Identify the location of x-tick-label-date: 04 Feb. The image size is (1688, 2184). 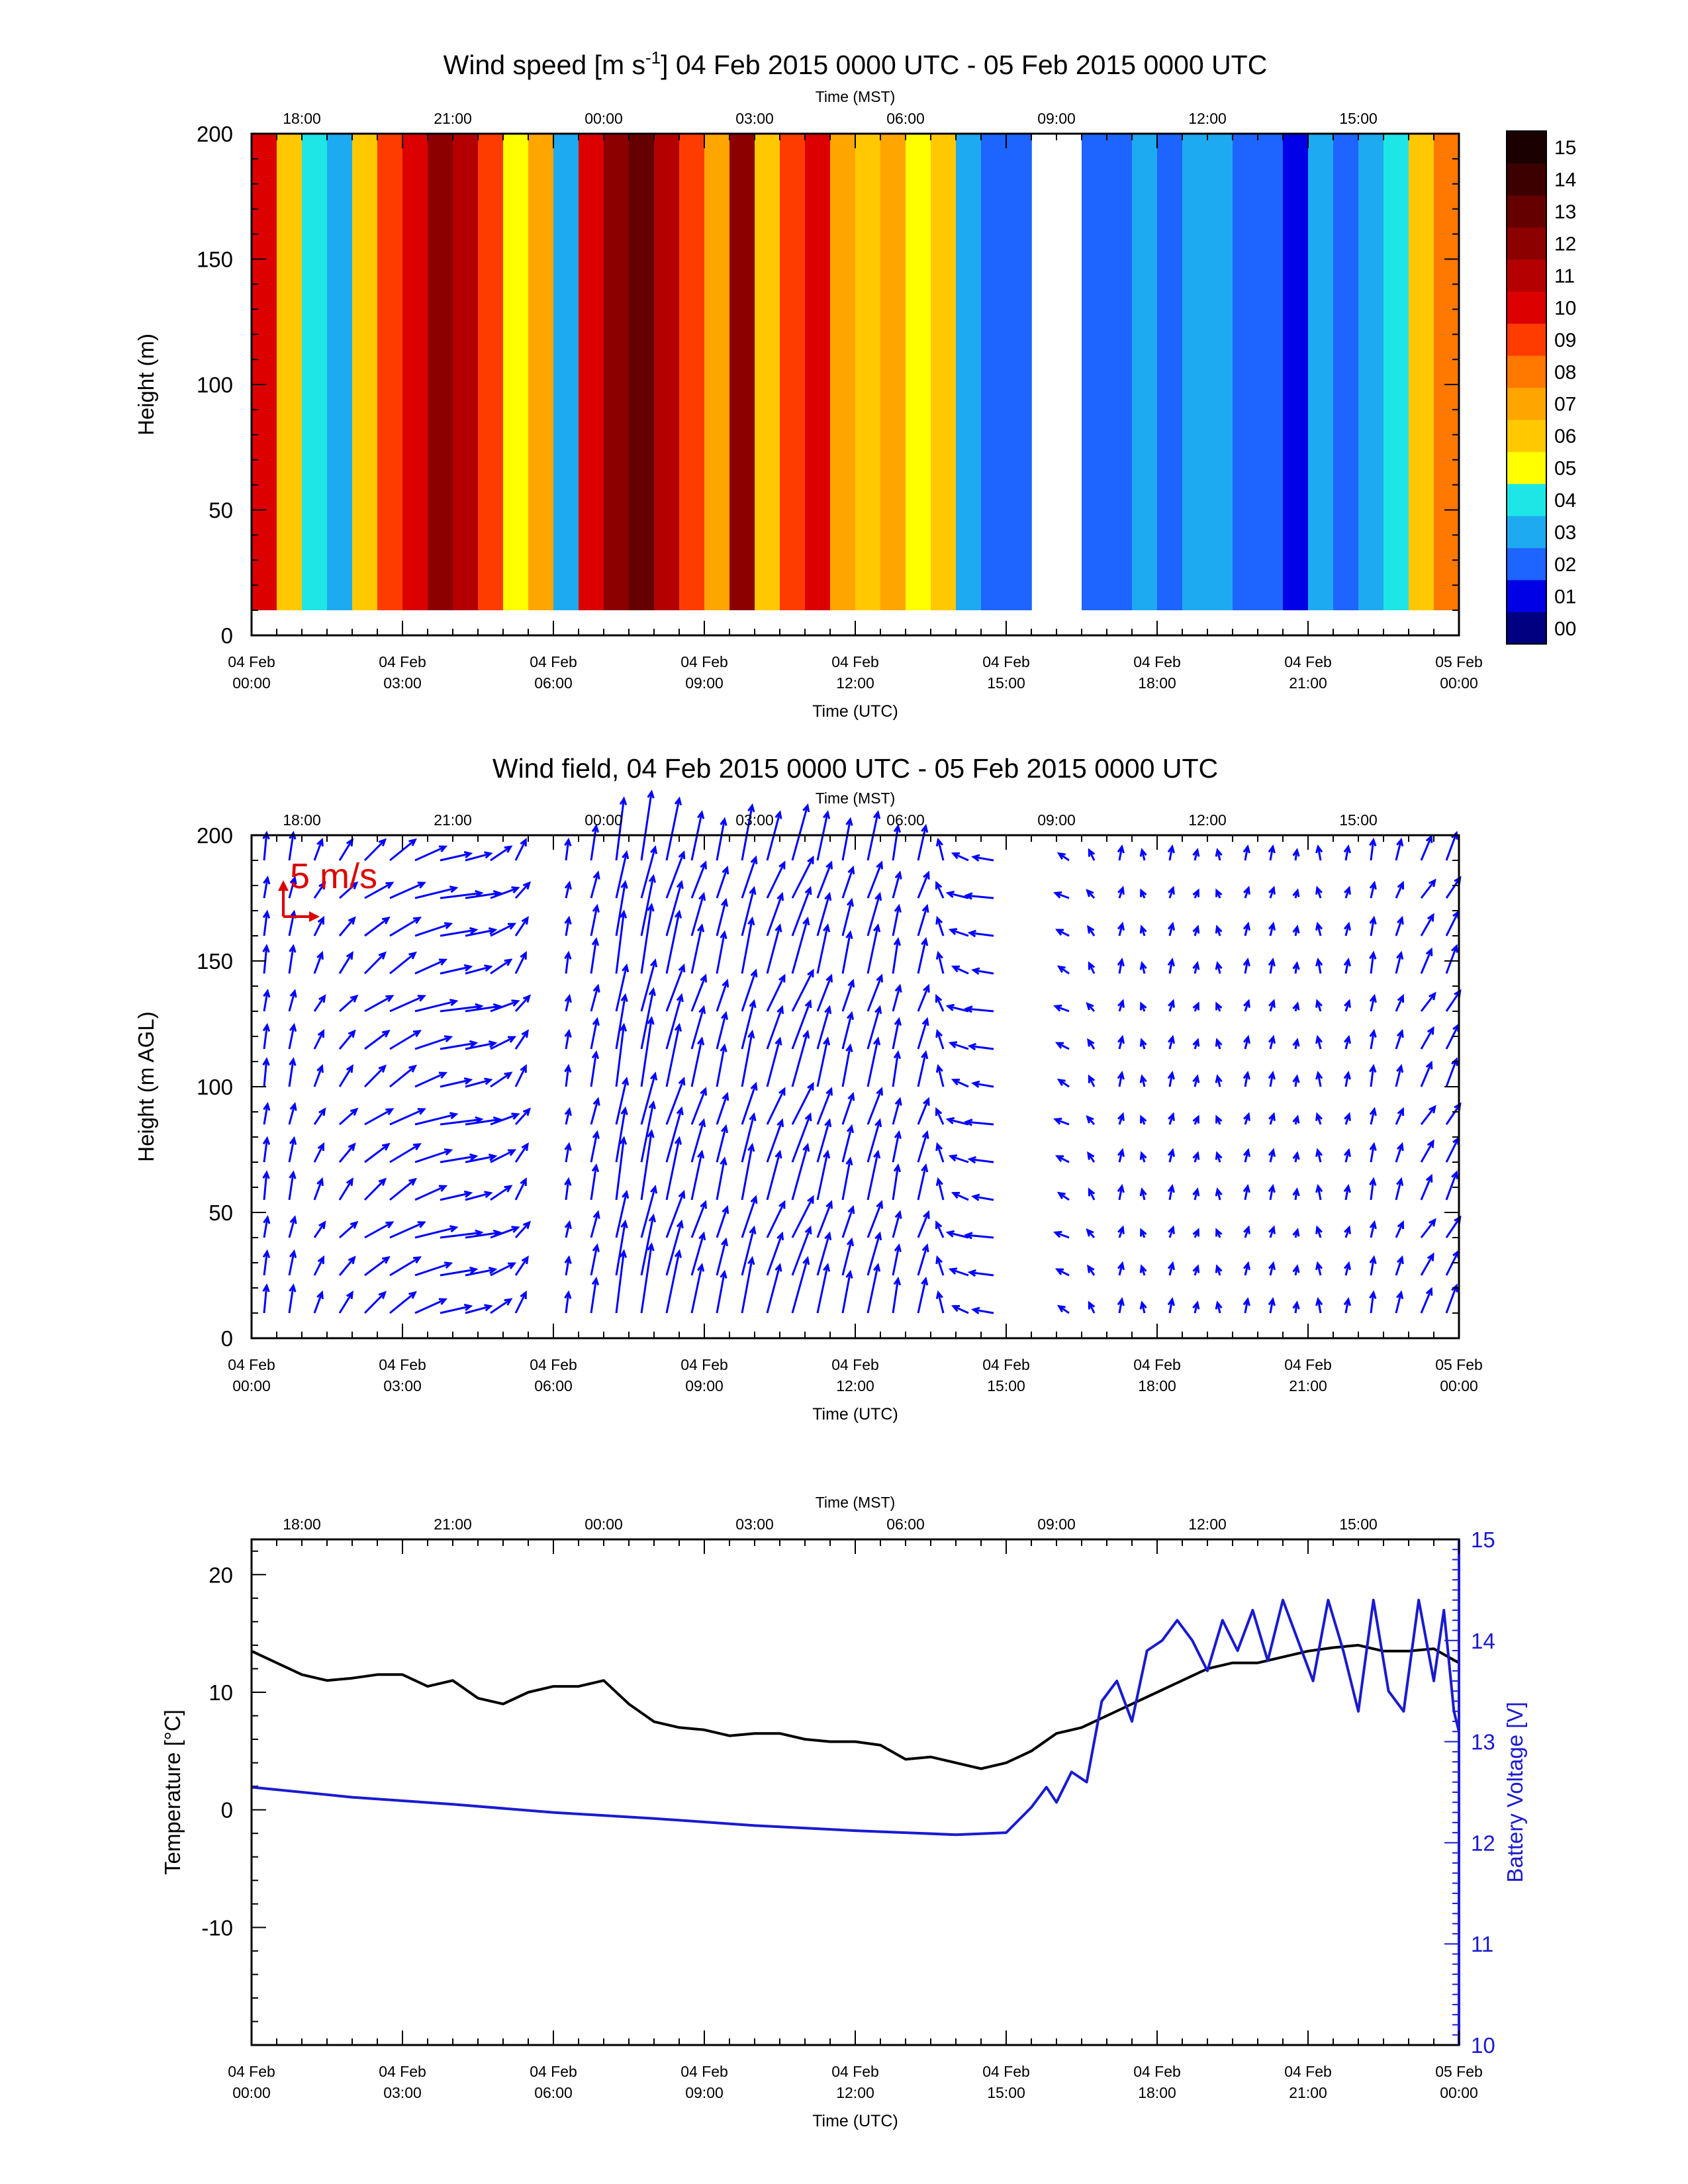
(251, 1365).